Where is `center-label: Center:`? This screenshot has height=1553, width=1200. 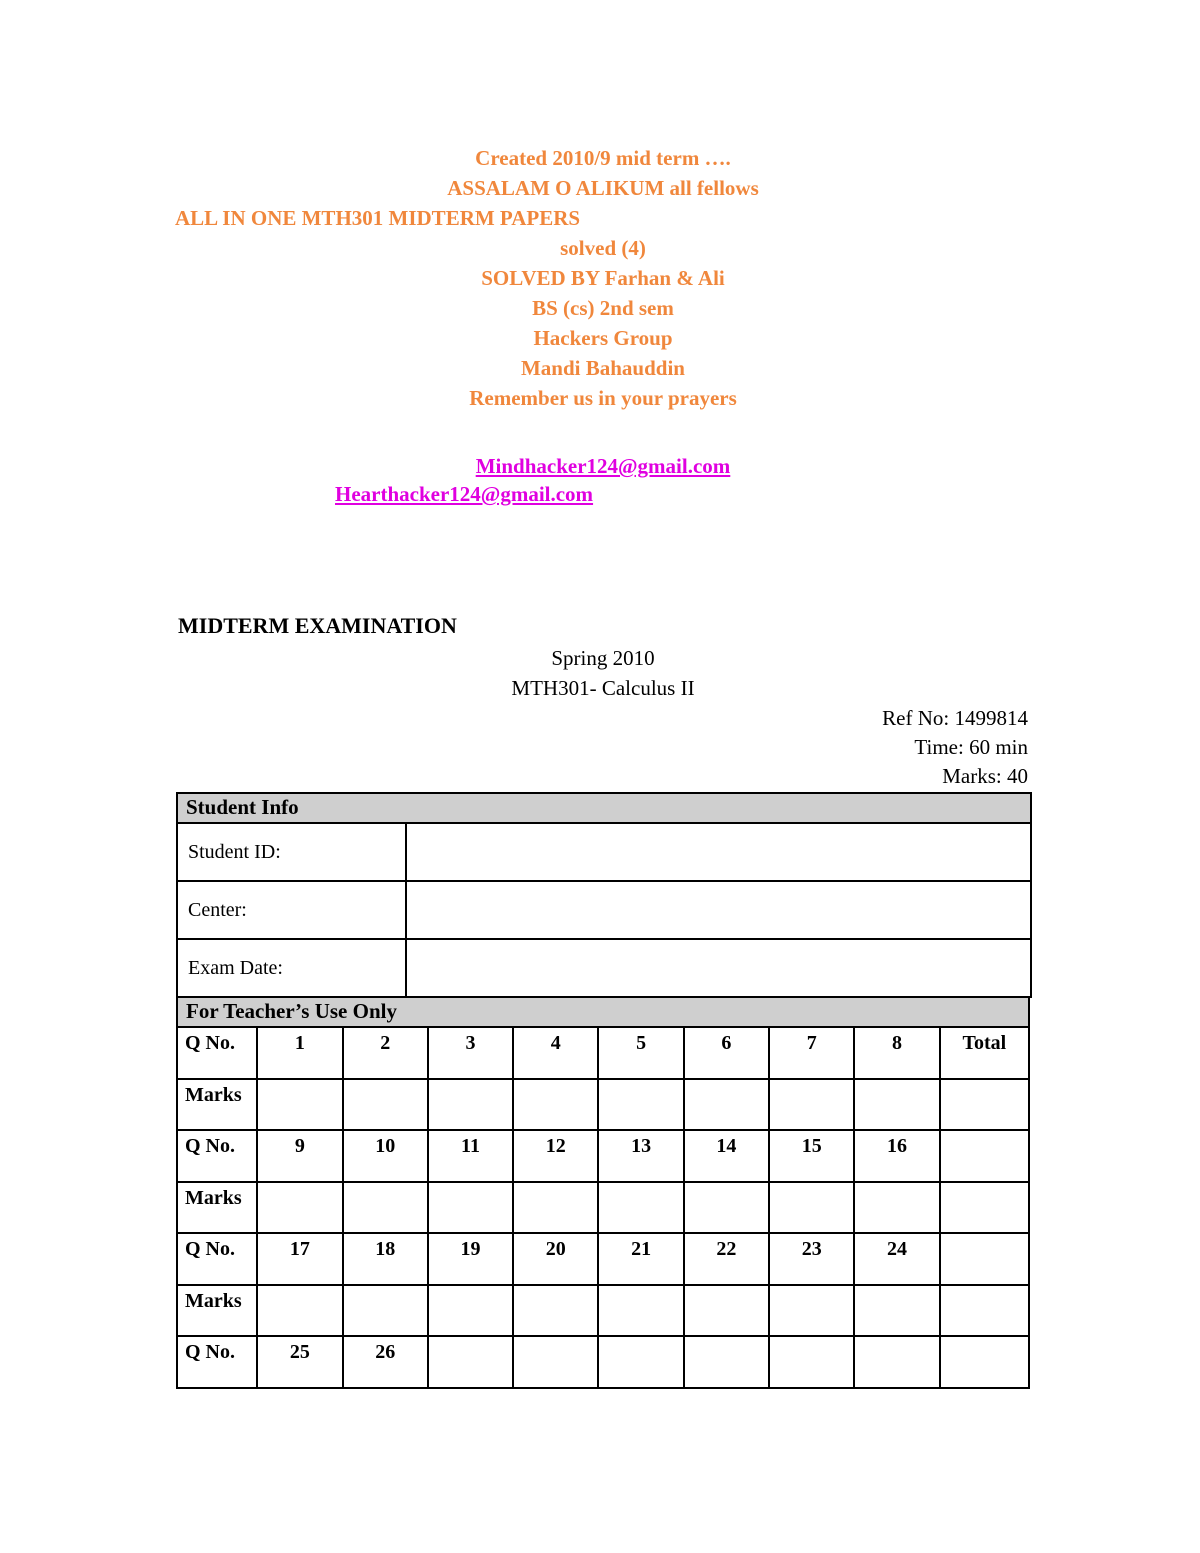 center-label: Center: is located at coordinates (291, 910).